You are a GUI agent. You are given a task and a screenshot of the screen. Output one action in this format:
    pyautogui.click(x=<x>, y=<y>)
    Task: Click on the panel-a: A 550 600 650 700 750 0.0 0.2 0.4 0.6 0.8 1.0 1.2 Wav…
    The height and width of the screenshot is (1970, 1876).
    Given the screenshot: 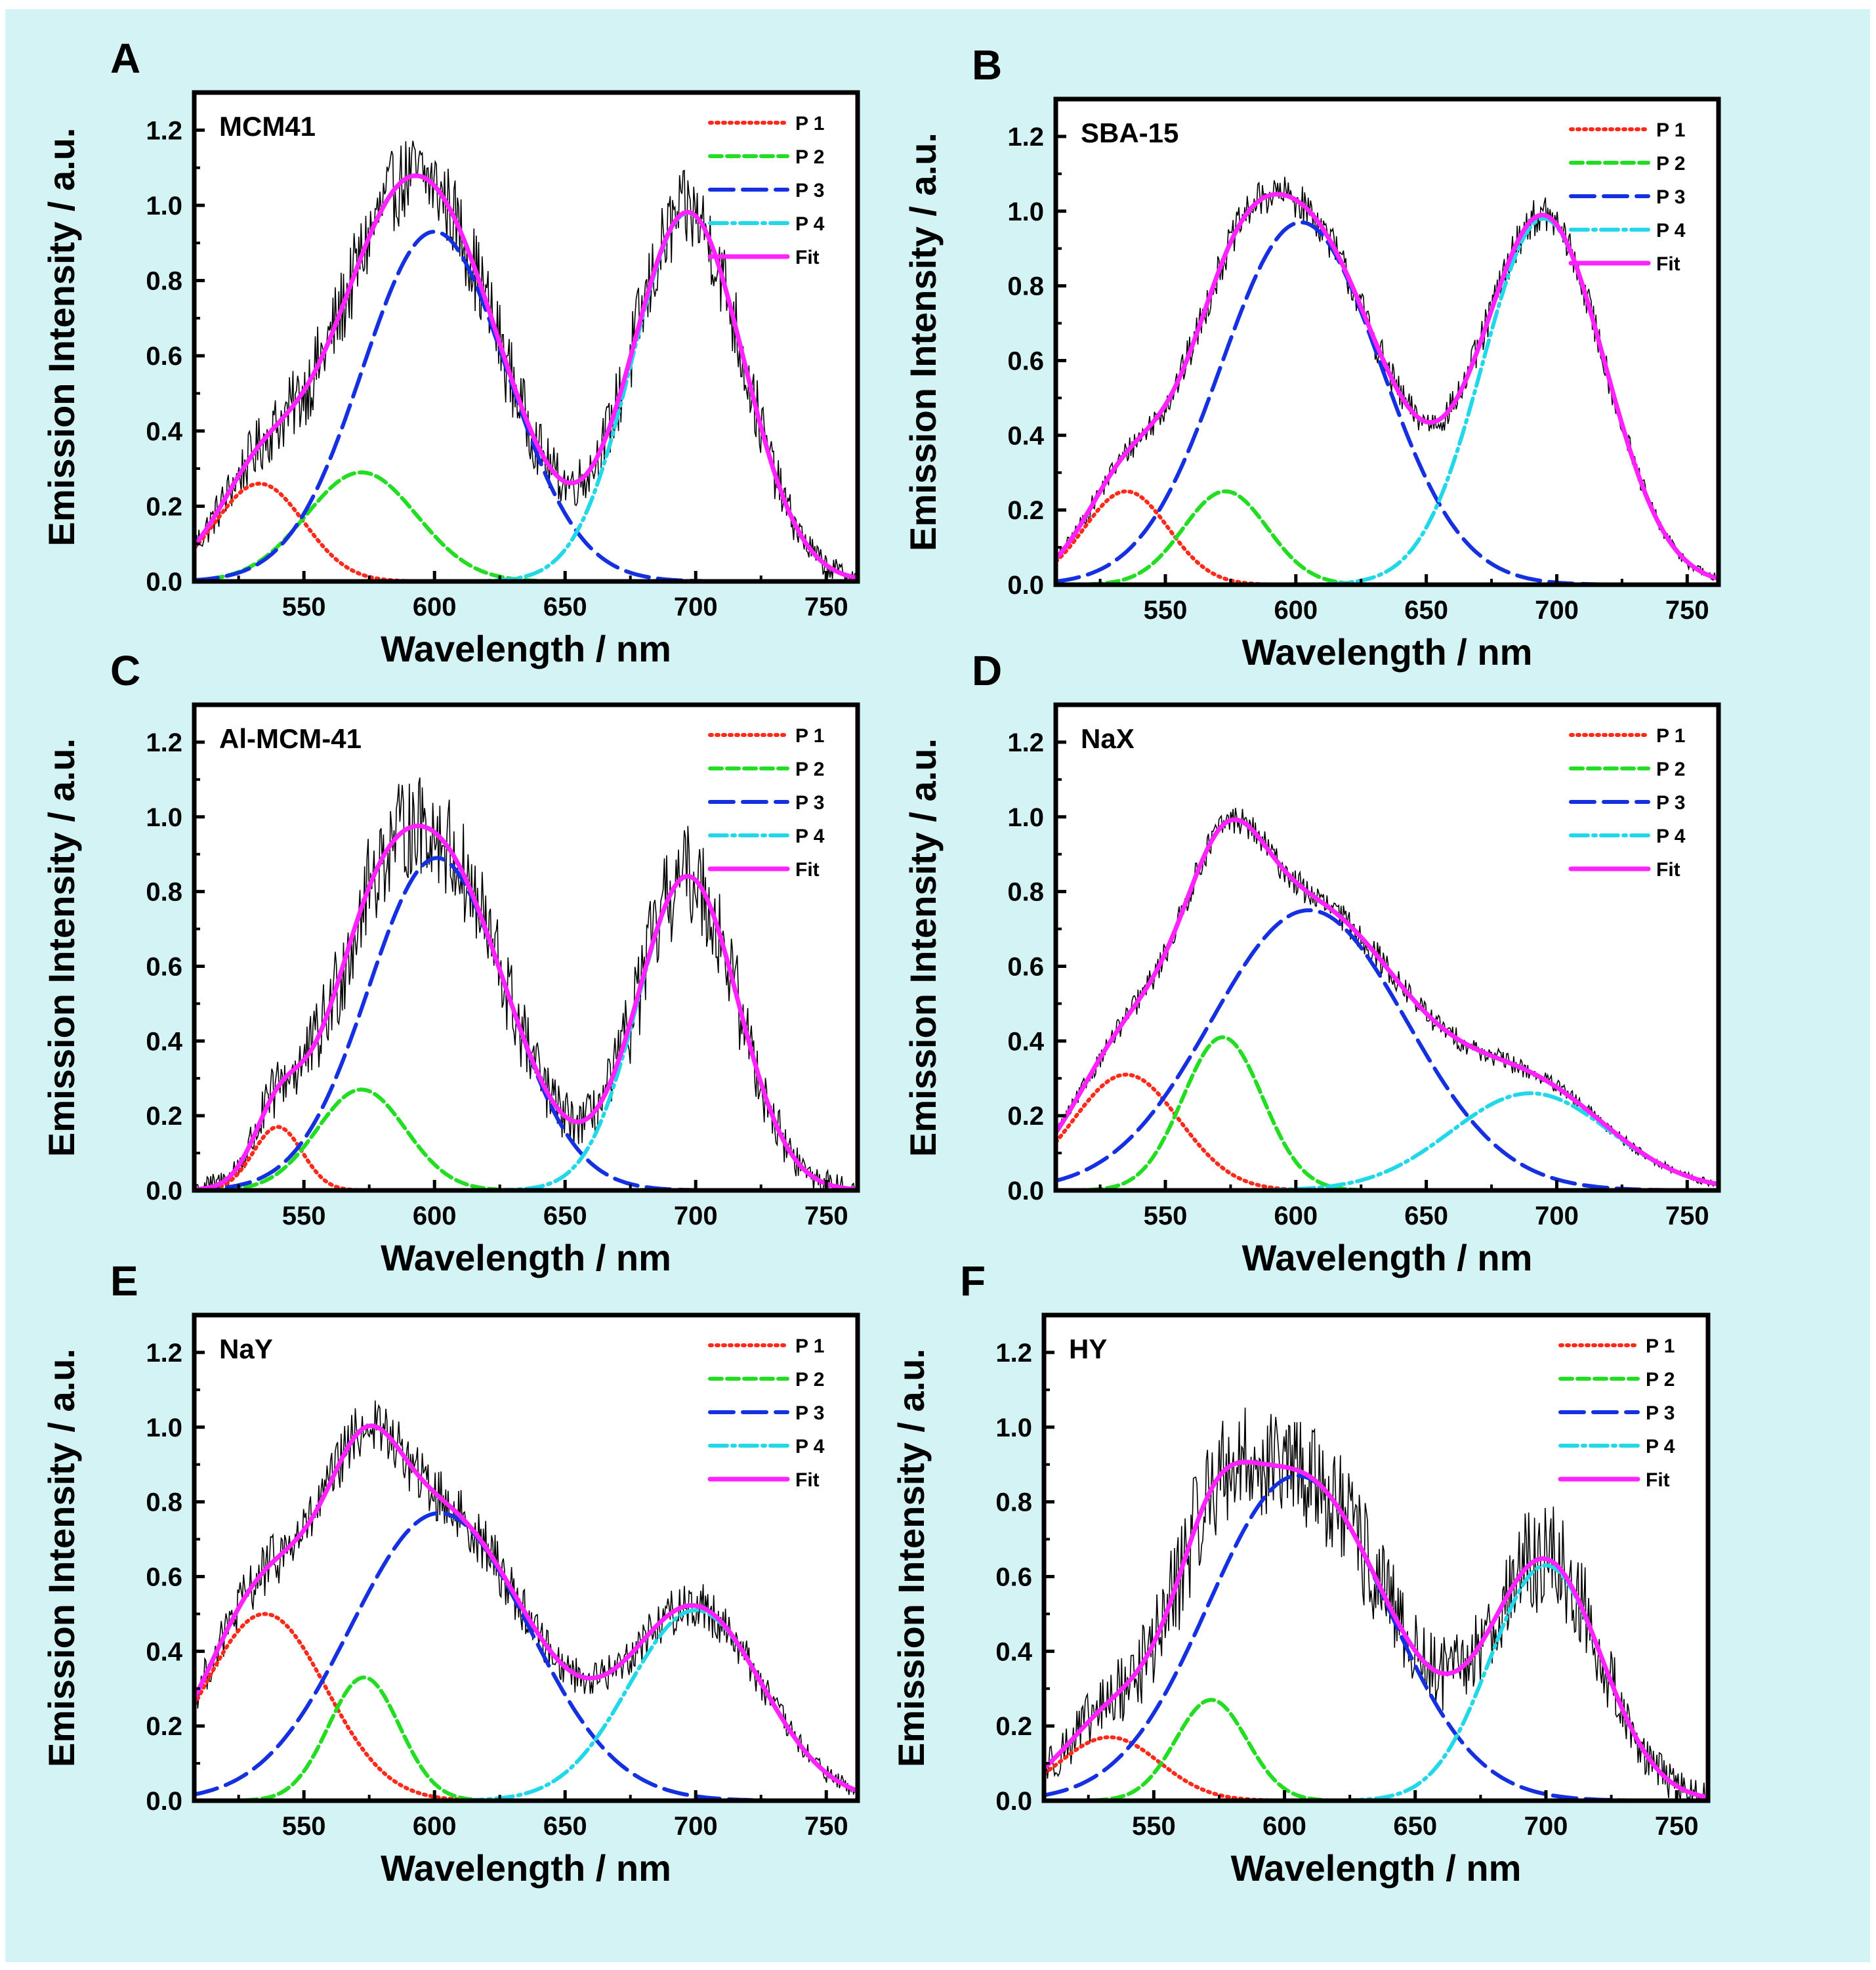 What is the action you would take?
    pyautogui.click(x=451, y=352)
    